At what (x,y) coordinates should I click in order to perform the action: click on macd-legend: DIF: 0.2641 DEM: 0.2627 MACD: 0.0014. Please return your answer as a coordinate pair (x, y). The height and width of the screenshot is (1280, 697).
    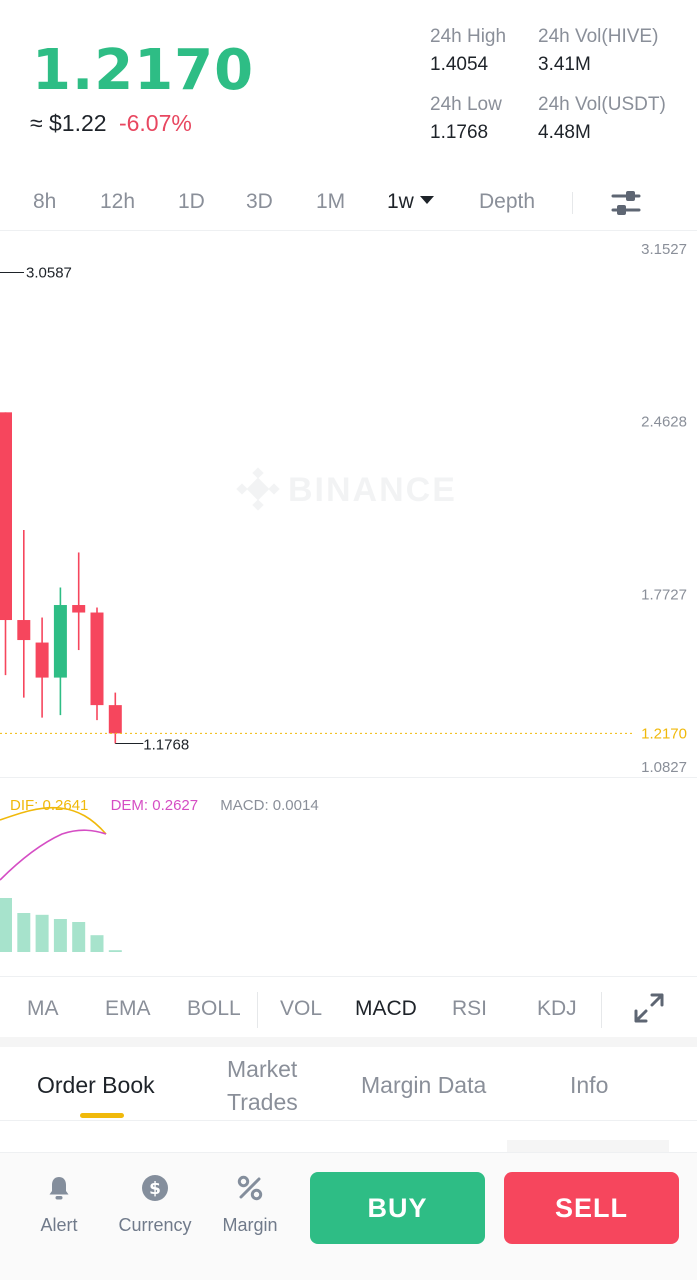
    Looking at the image, I should click on (173, 805).